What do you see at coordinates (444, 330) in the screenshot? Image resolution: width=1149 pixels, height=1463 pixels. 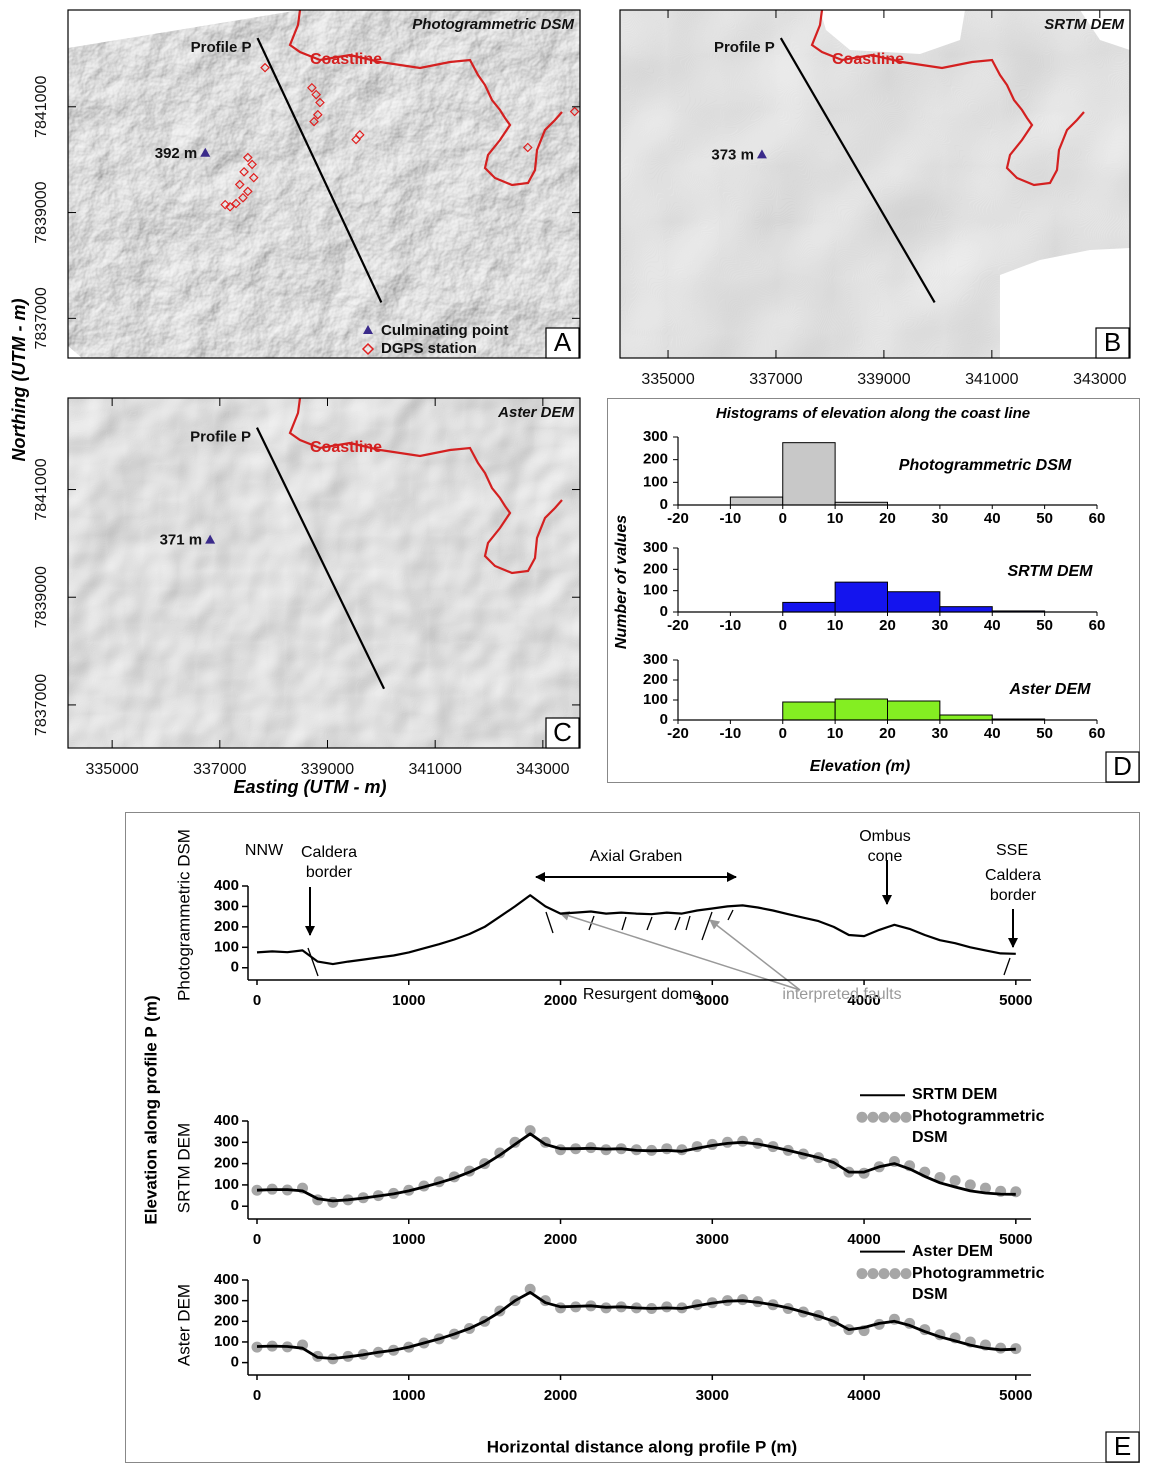 I see `legend-label: Culminating point` at bounding box center [444, 330].